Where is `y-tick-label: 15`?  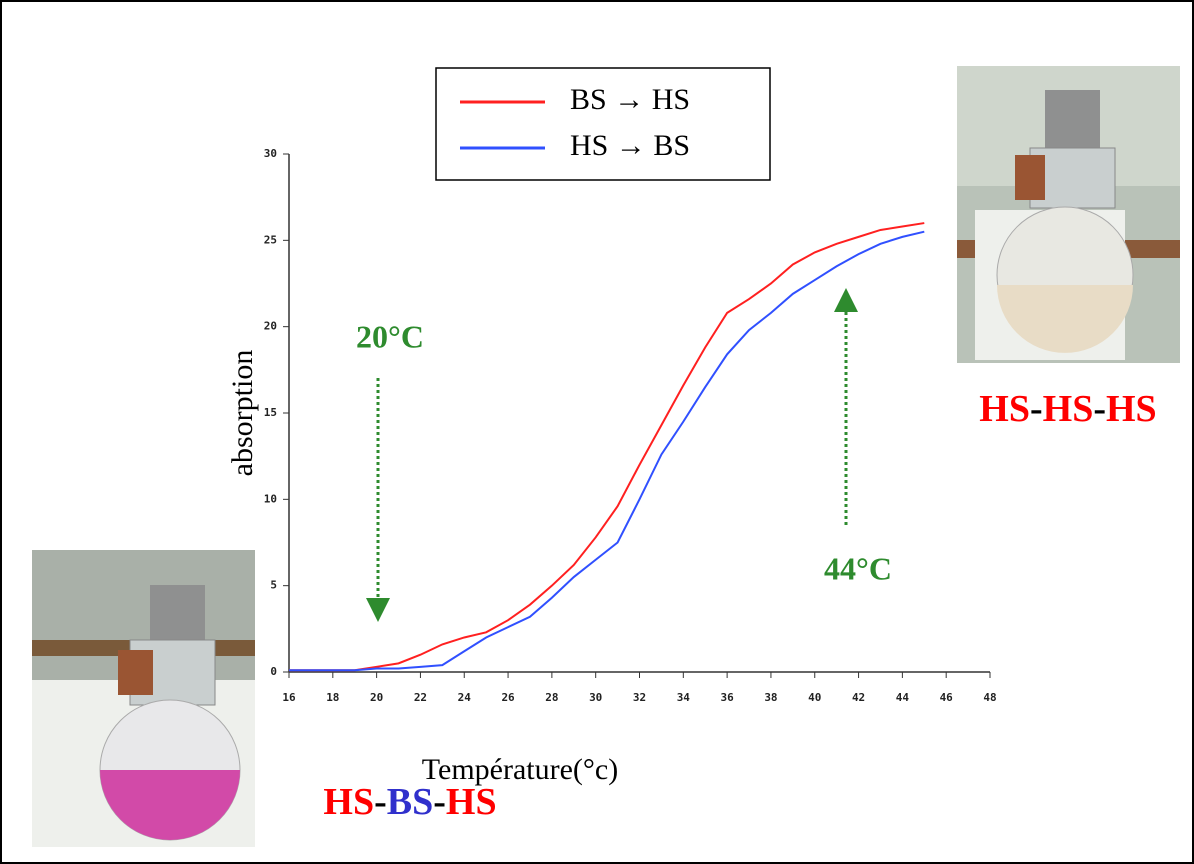 y-tick-label: 15 is located at coordinates (270, 412).